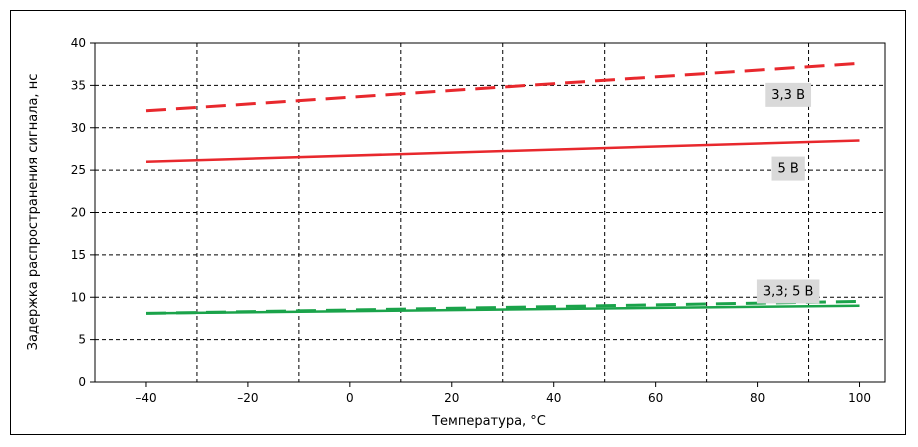 The width and height of the screenshot is (918, 447). I want to click on x-tick-label: –20, so click(247, 398).